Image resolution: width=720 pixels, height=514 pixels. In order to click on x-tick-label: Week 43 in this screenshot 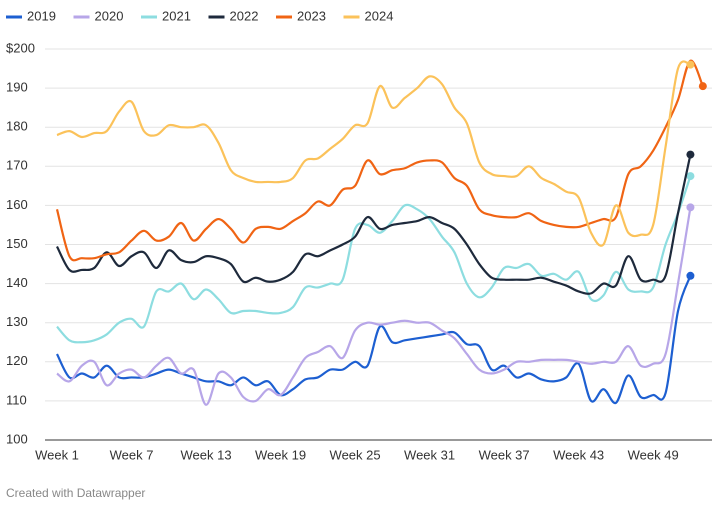, I will do `click(578, 454)`.